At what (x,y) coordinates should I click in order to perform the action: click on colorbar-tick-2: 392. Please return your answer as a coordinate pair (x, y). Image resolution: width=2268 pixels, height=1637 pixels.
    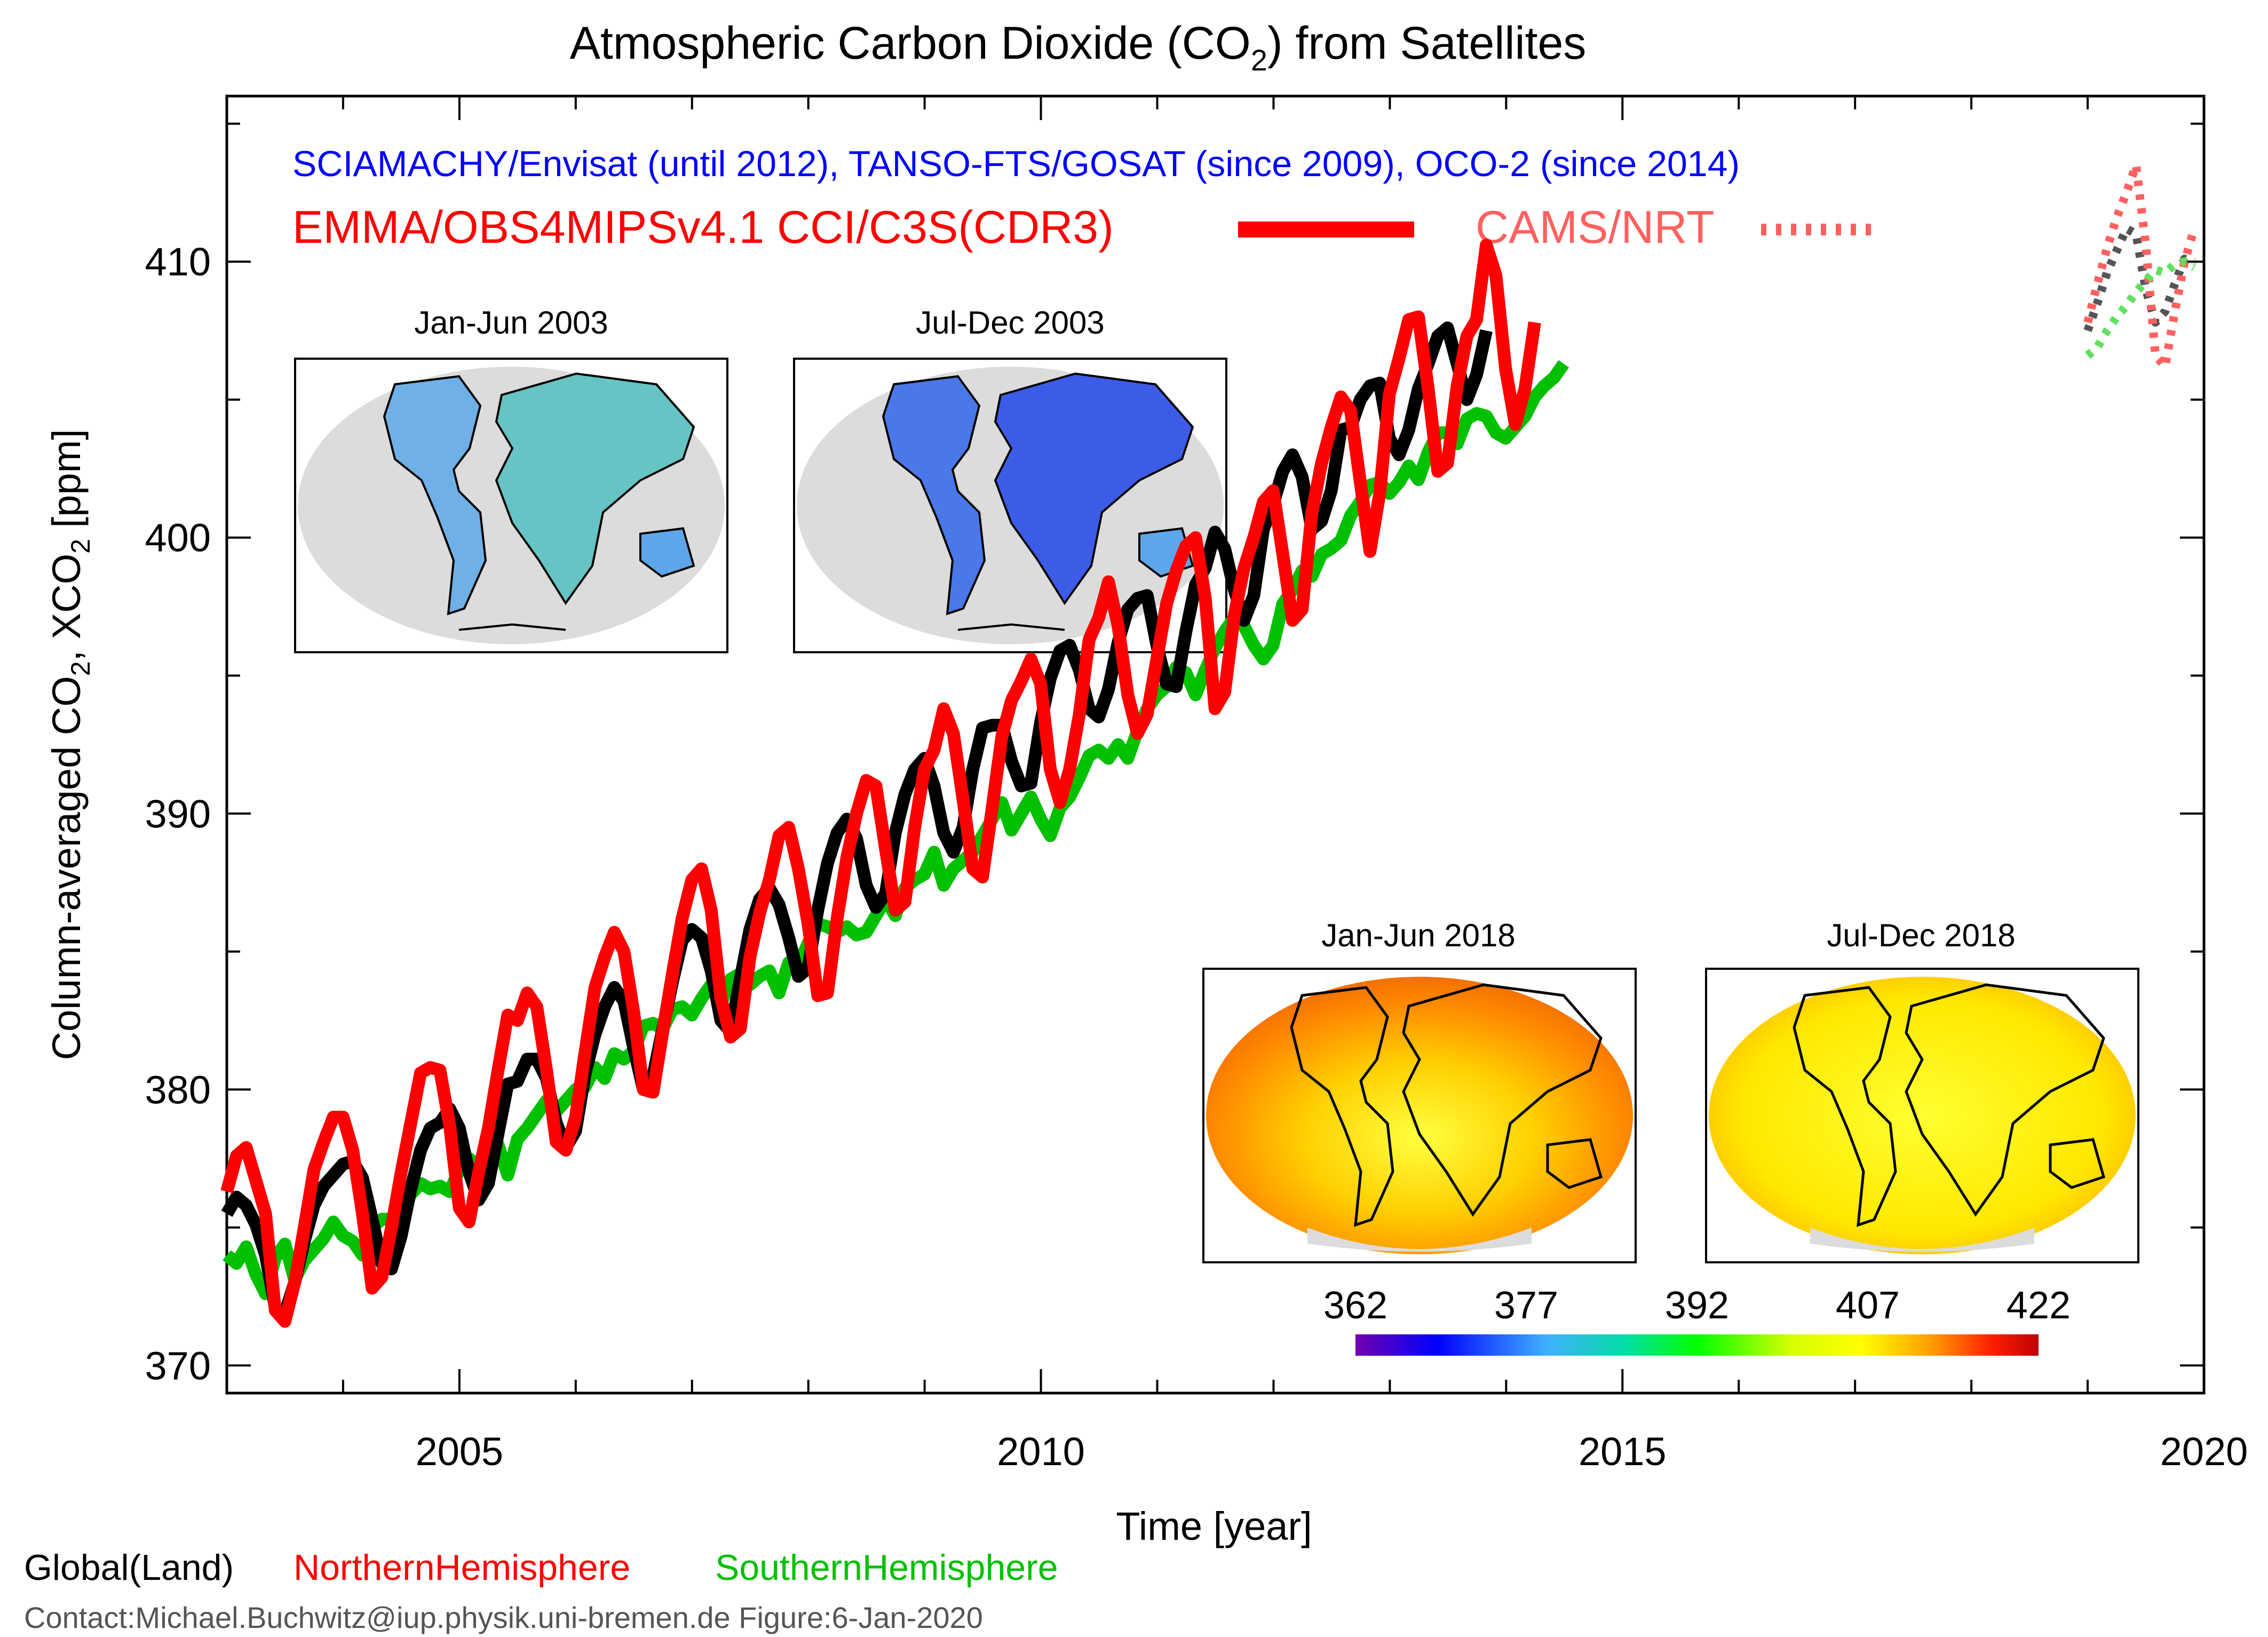
    Looking at the image, I should click on (1697, 1305).